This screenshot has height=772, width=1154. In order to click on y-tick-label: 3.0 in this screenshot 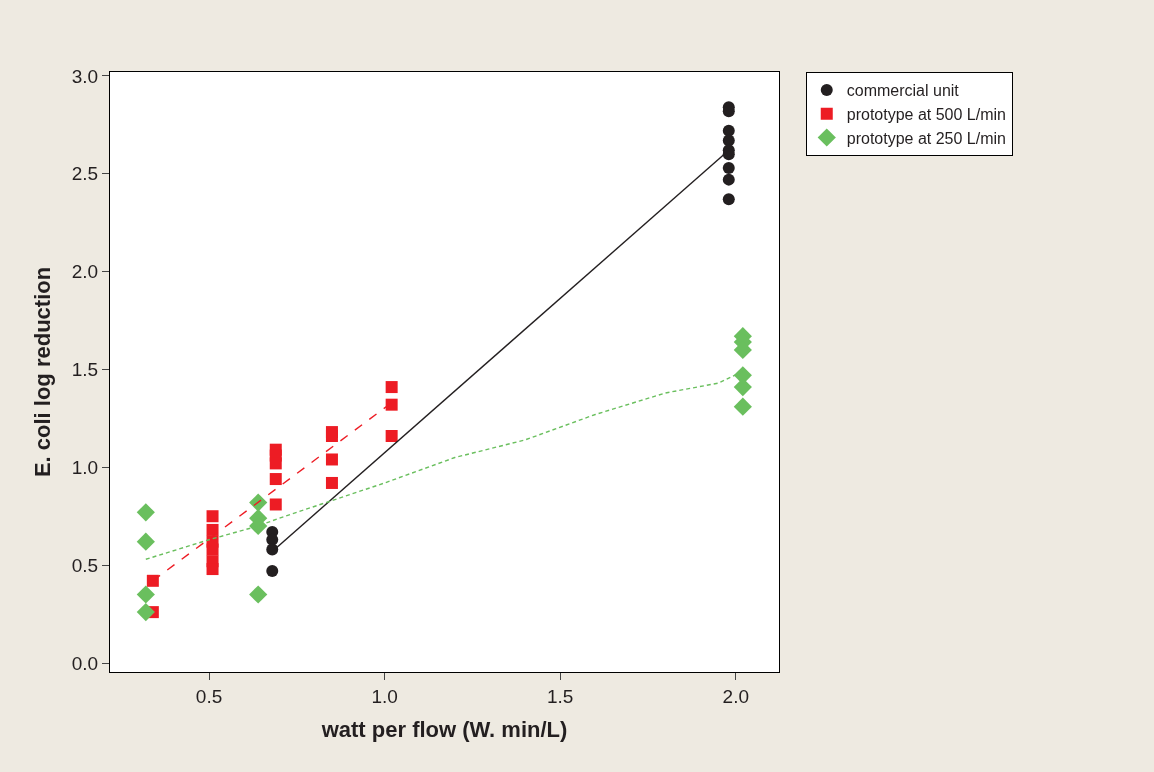, I will do `click(85, 76)`.